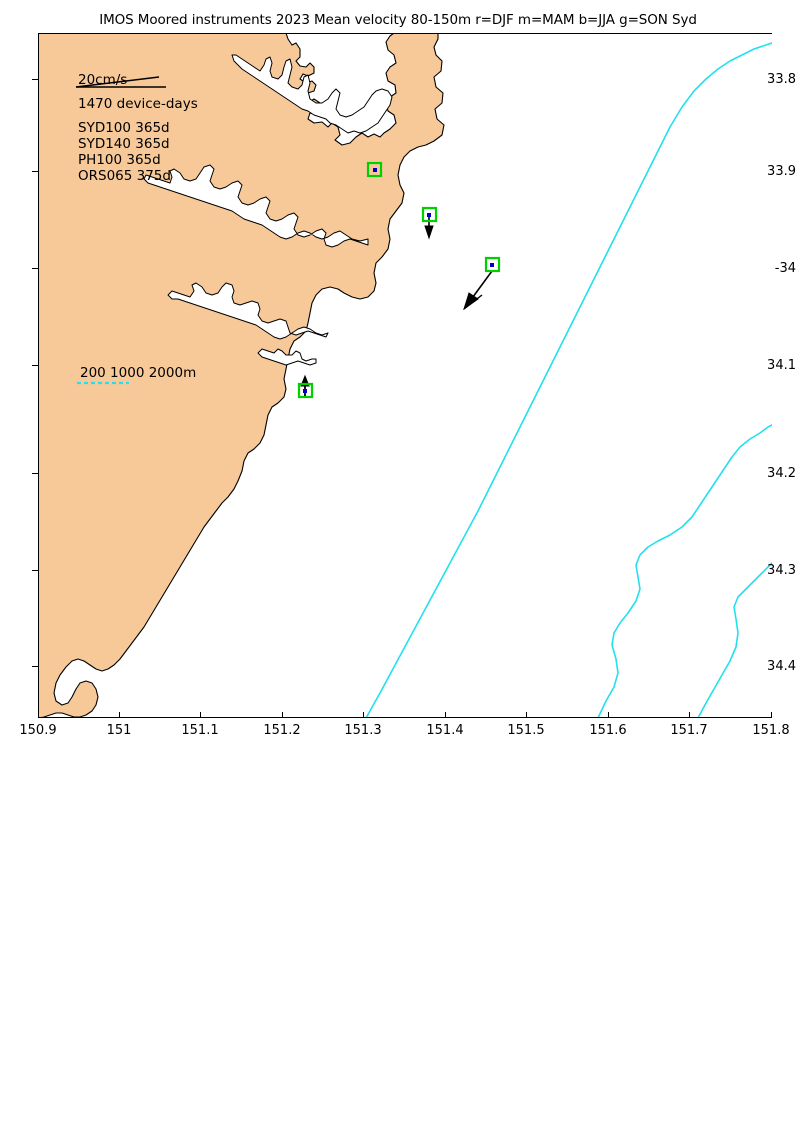  What do you see at coordinates (492, 264) in the screenshot?
I see `station-marker-ph100` at bounding box center [492, 264].